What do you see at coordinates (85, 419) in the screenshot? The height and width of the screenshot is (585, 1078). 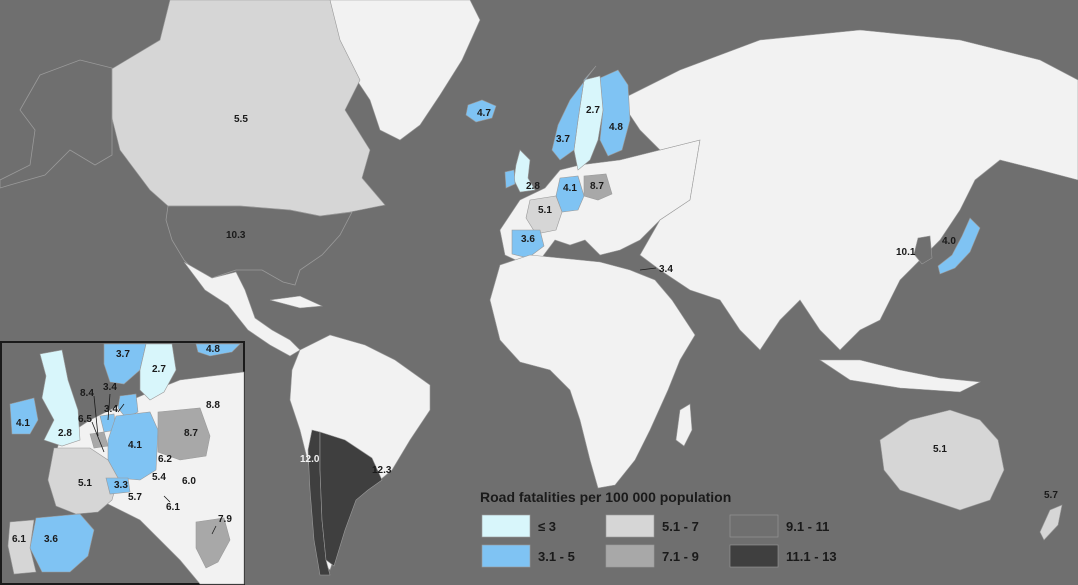 I see `inset-label-lux: 6.5` at bounding box center [85, 419].